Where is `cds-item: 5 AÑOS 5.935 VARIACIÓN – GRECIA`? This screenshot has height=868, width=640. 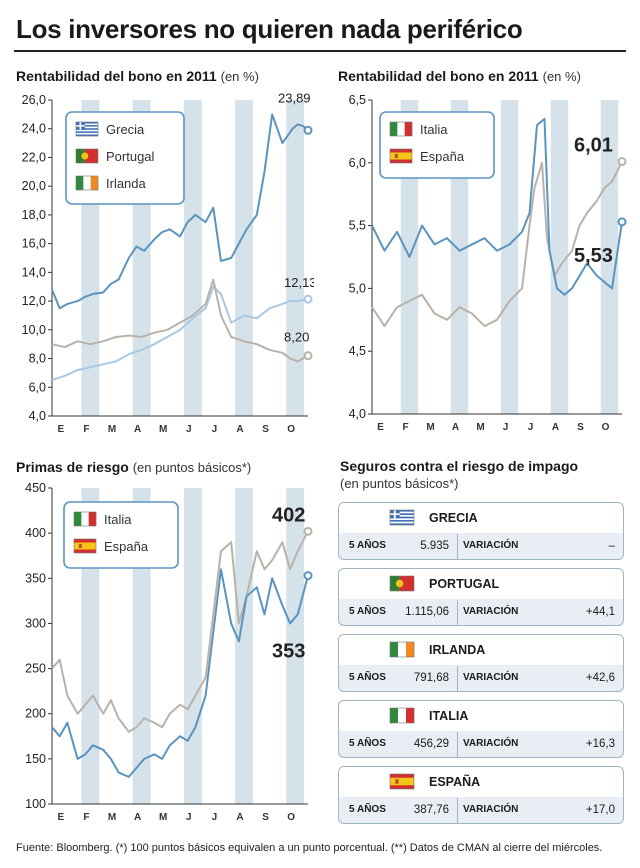
cds-item: 5 AÑOS 5.935 VARIACIÓN – GRECIA is located at coordinates (481, 531).